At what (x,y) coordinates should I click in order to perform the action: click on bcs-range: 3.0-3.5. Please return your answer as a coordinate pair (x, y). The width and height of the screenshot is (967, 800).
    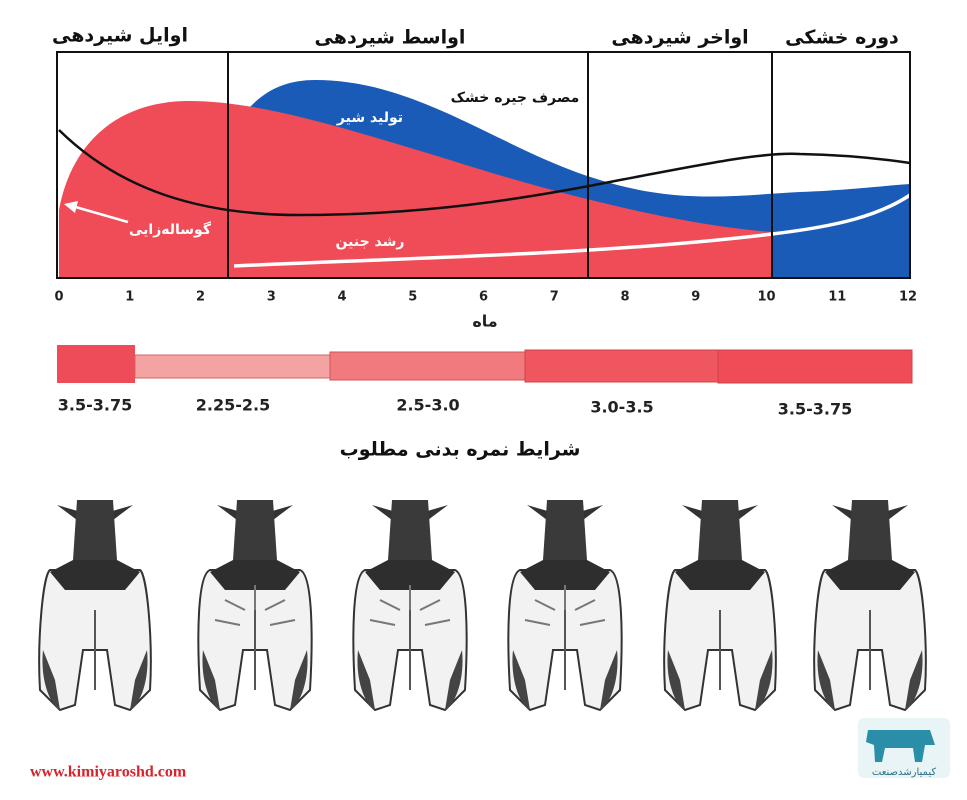
    Looking at the image, I should click on (621, 407).